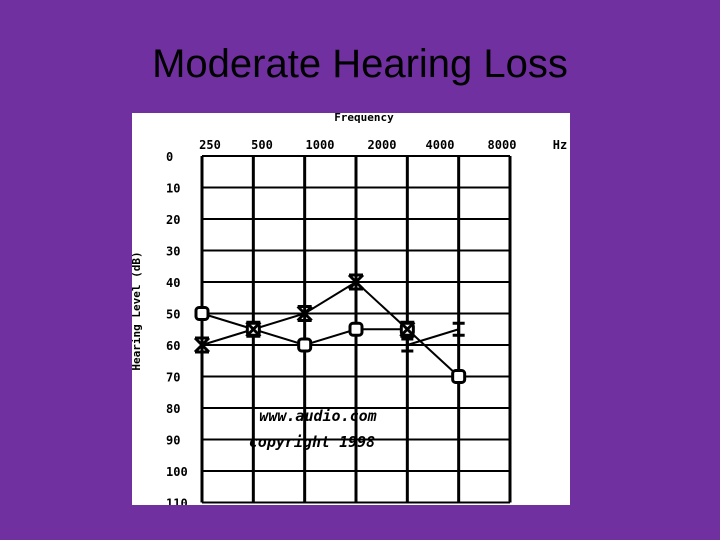  I want to click on y-tick-label: 40, so click(173, 283).